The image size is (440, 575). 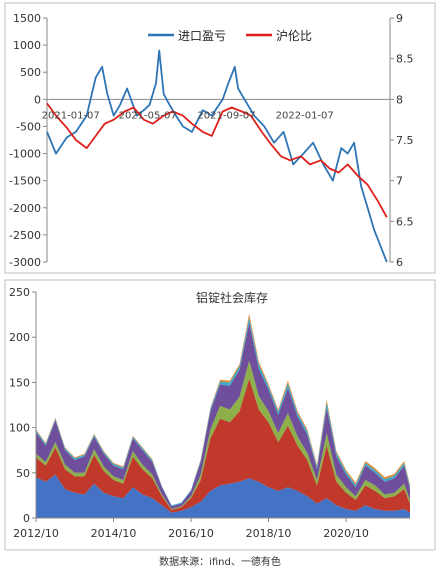 I want to click on right-y-tick-label: 9, so click(x=399, y=18).